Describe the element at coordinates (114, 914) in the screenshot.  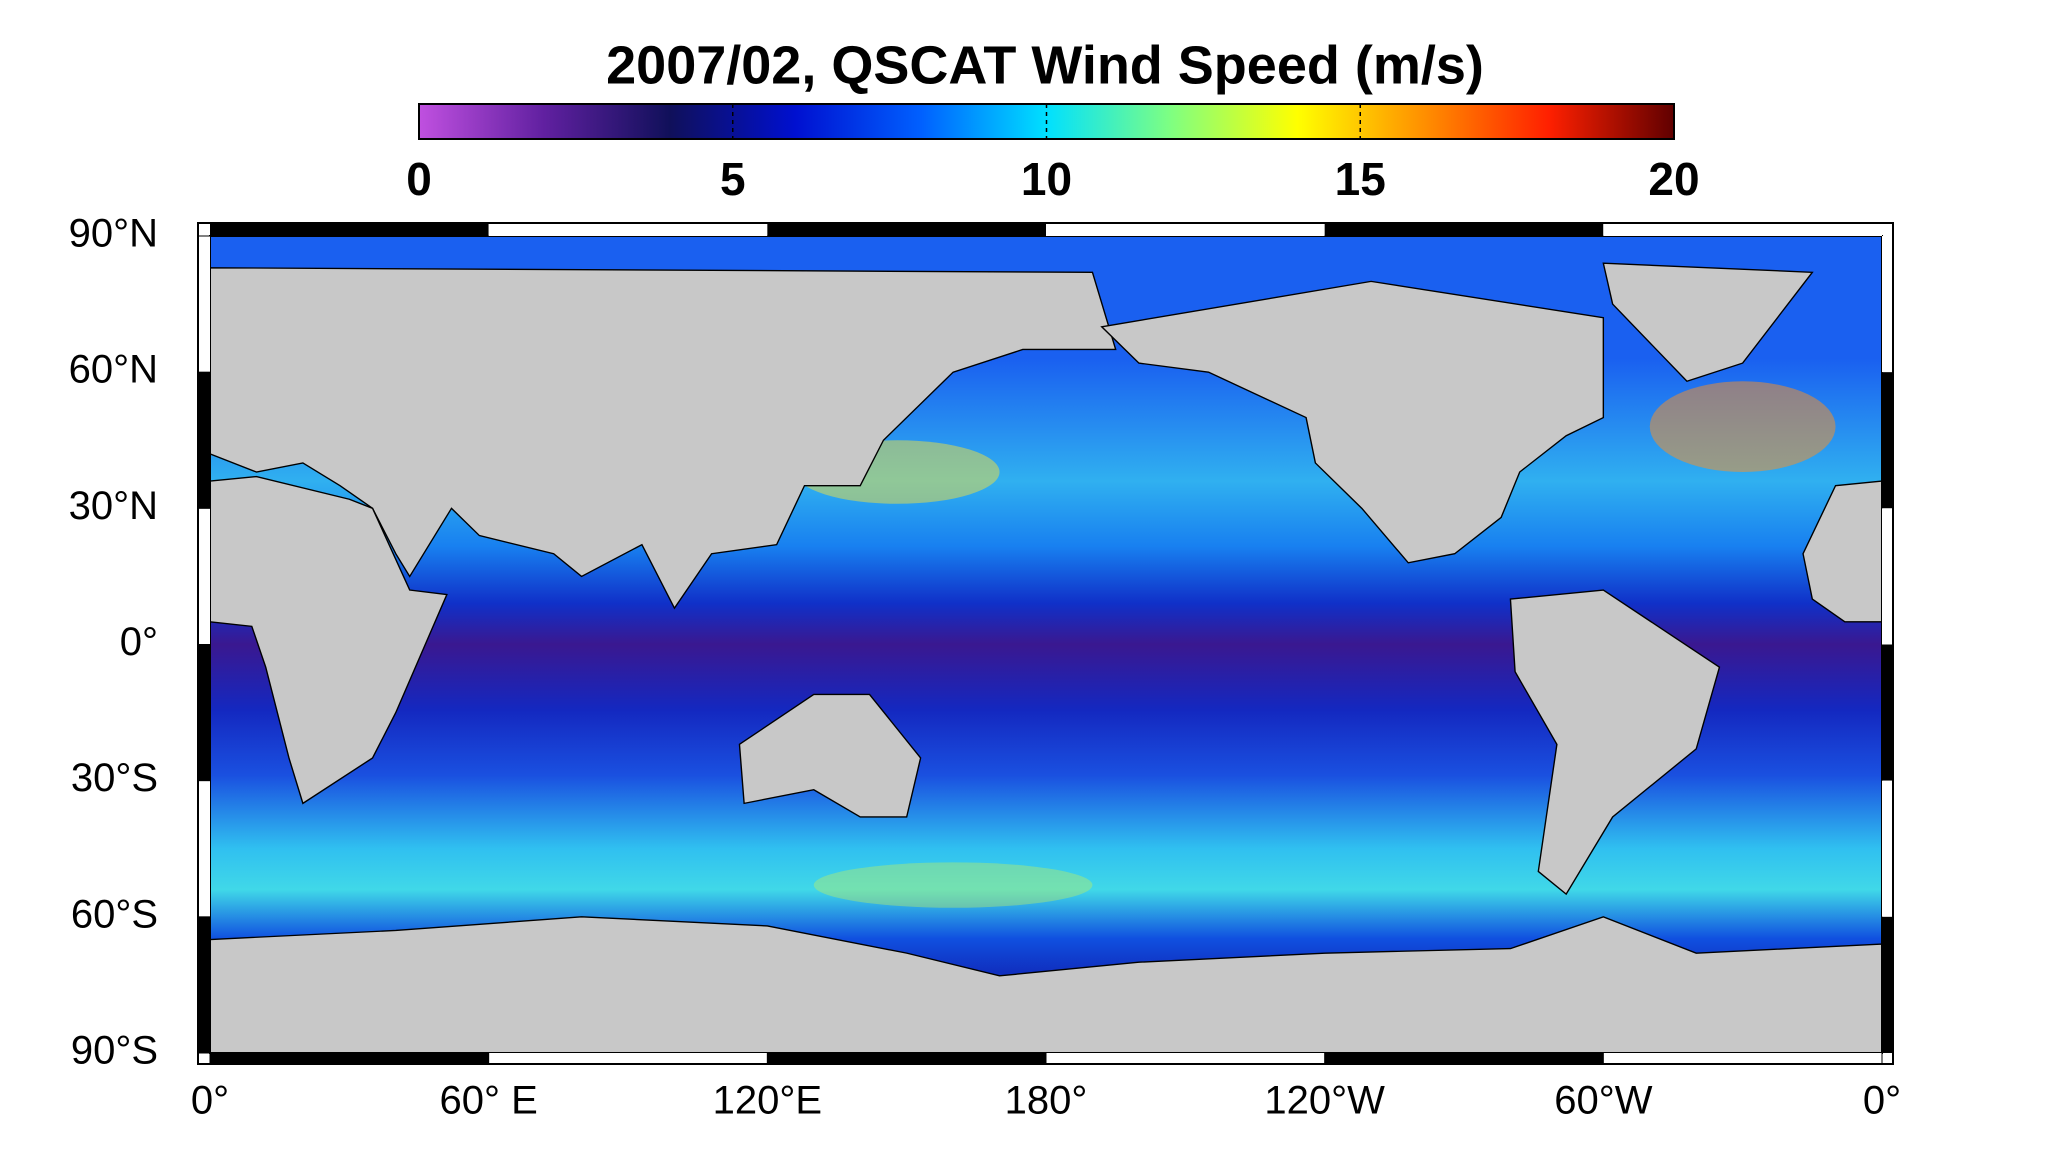
I see `y-tick-label: 60°S` at that location.